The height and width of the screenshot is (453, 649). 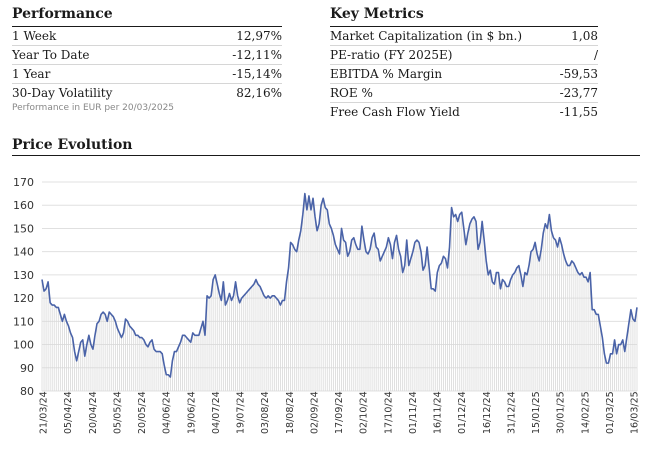 What do you see at coordinates (72, 145) in the screenshot?
I see `price-evolution-title: Price Evolution` at bounding box center [72, 145].